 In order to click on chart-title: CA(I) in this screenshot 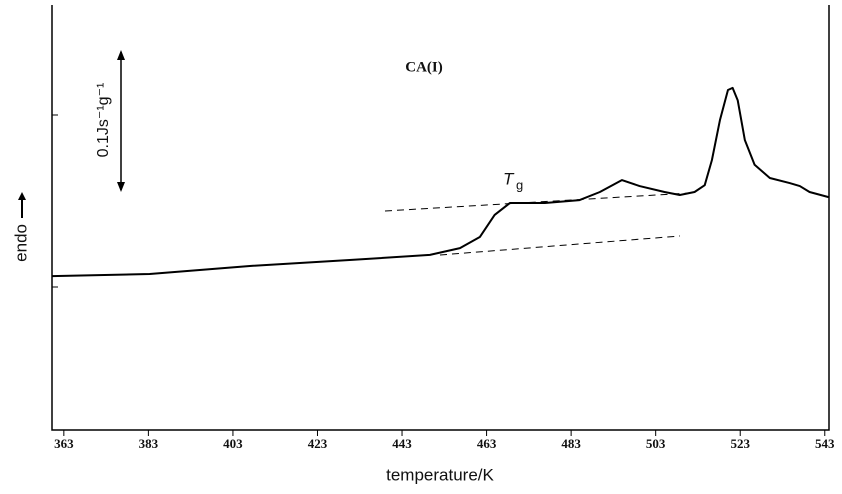, I will do `click(424, 67)`.